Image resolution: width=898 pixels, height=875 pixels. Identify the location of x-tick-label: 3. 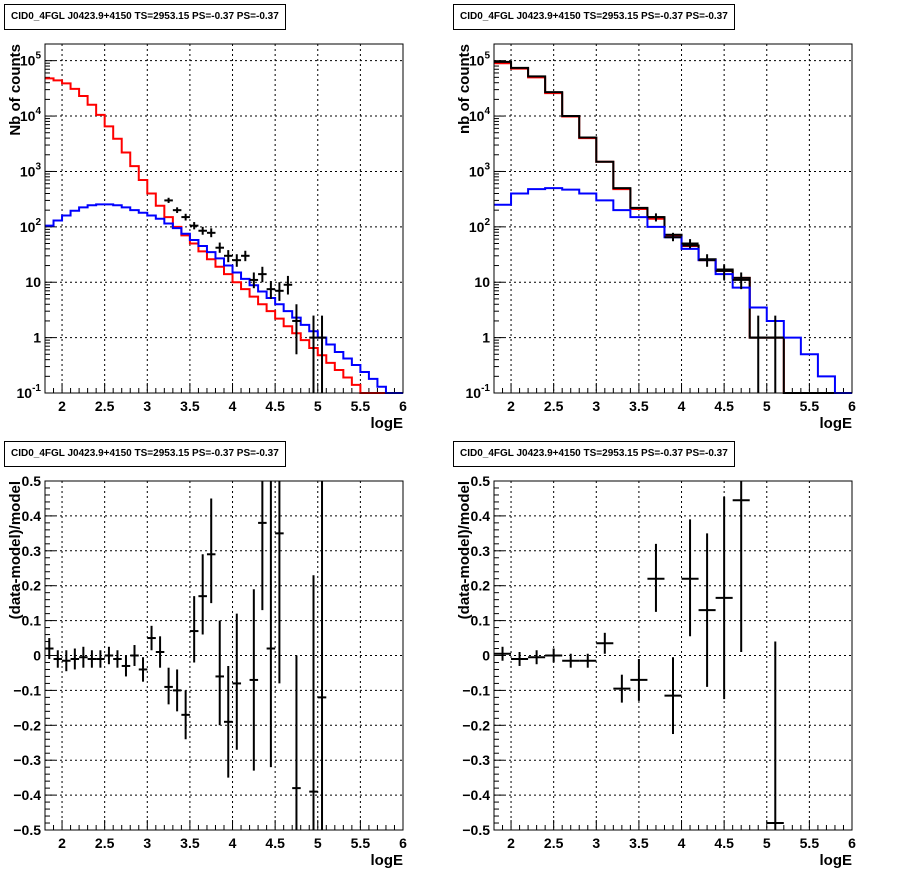
(596, 406).